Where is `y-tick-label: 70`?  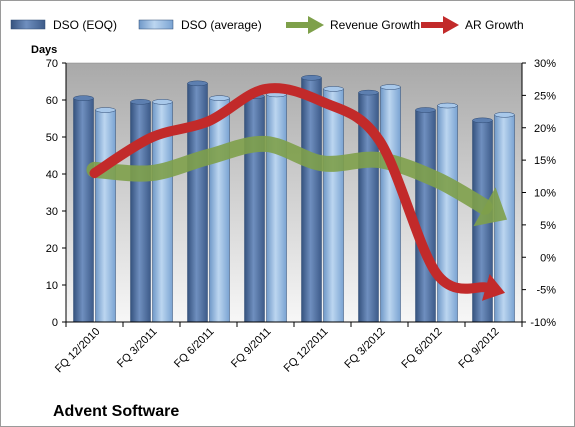
y-tick-label: 70 is located at coordinates (52, 64).